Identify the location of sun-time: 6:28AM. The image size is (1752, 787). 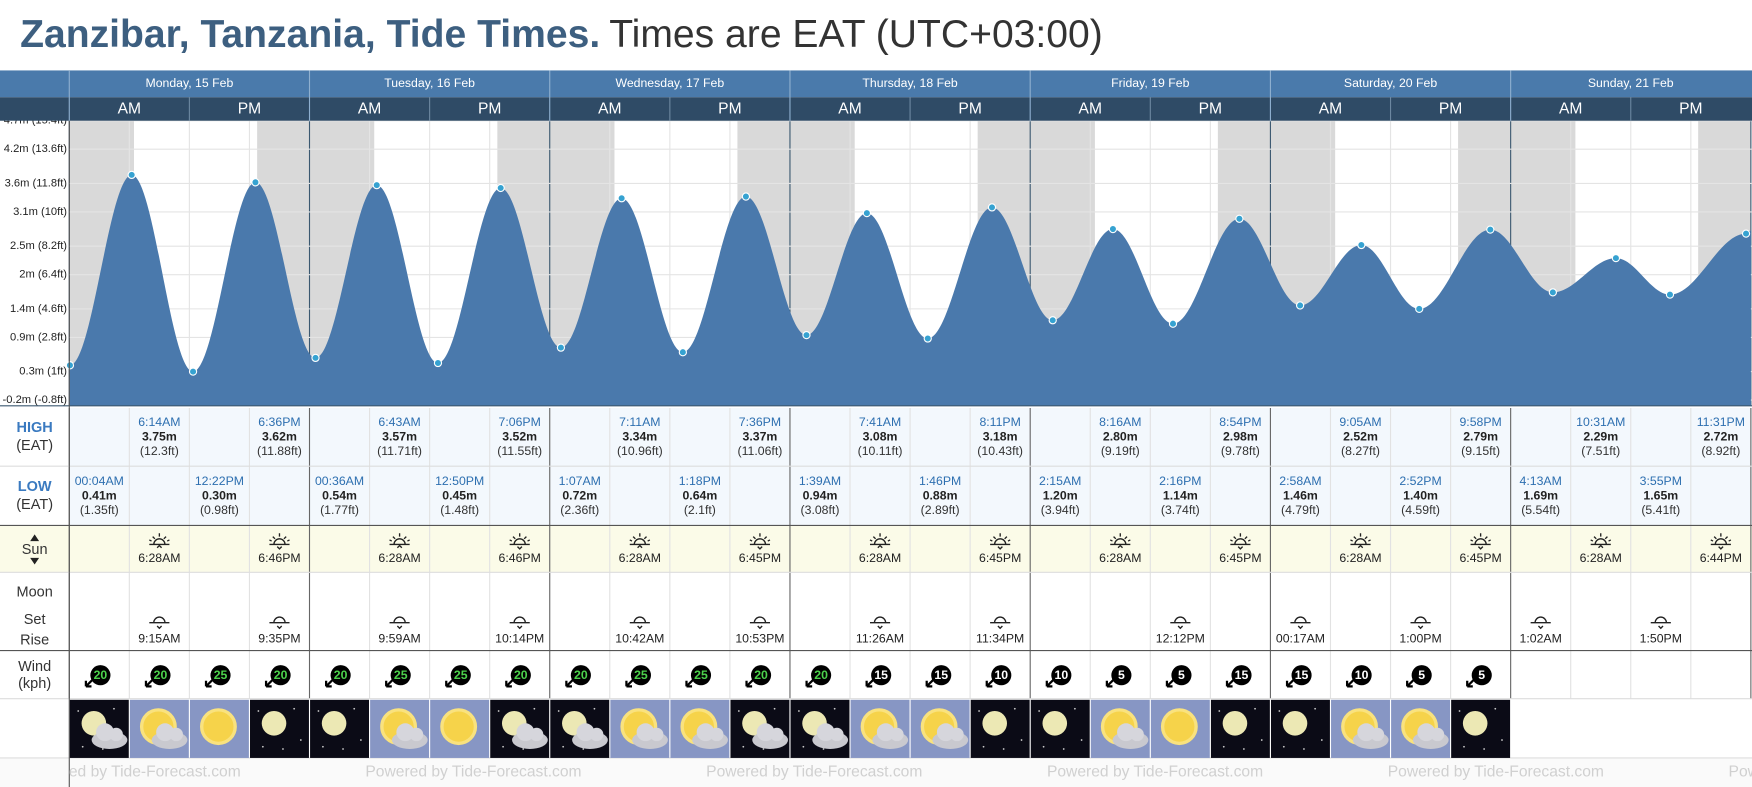
(640, 558).